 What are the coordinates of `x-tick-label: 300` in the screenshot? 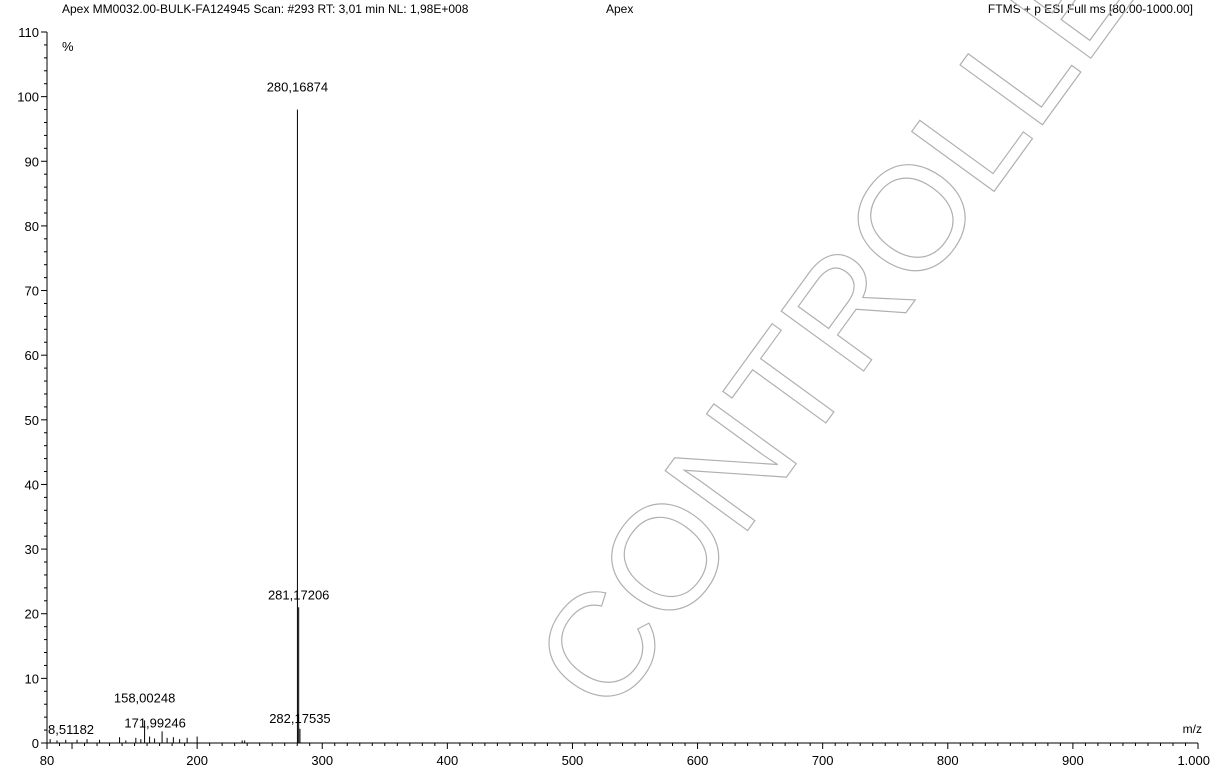 It's located at (322, 760).